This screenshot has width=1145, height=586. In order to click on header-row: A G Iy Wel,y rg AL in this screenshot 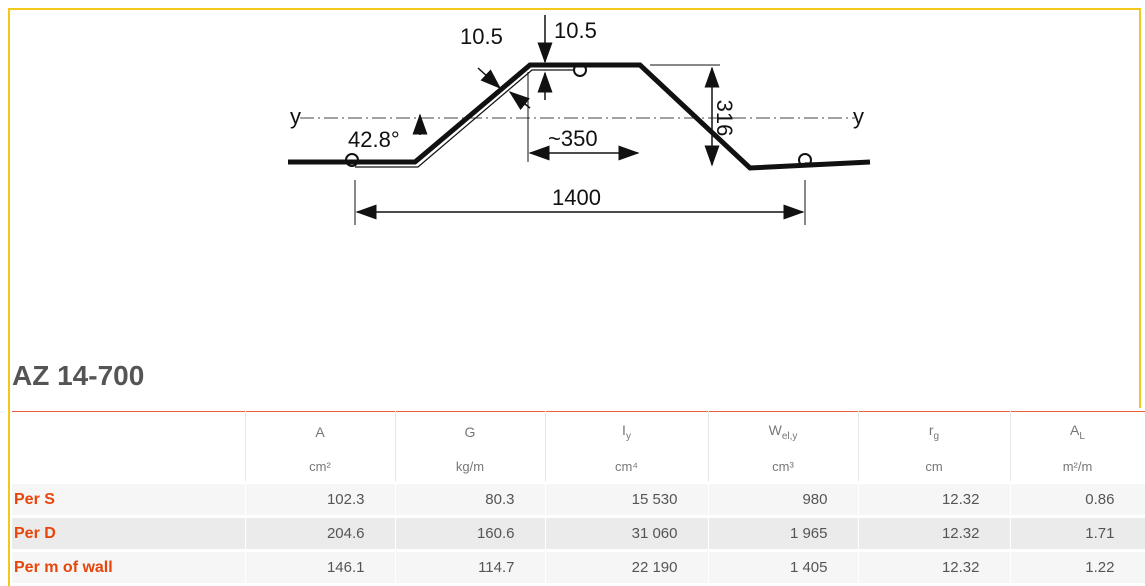, I will do `click(578, 431)`.